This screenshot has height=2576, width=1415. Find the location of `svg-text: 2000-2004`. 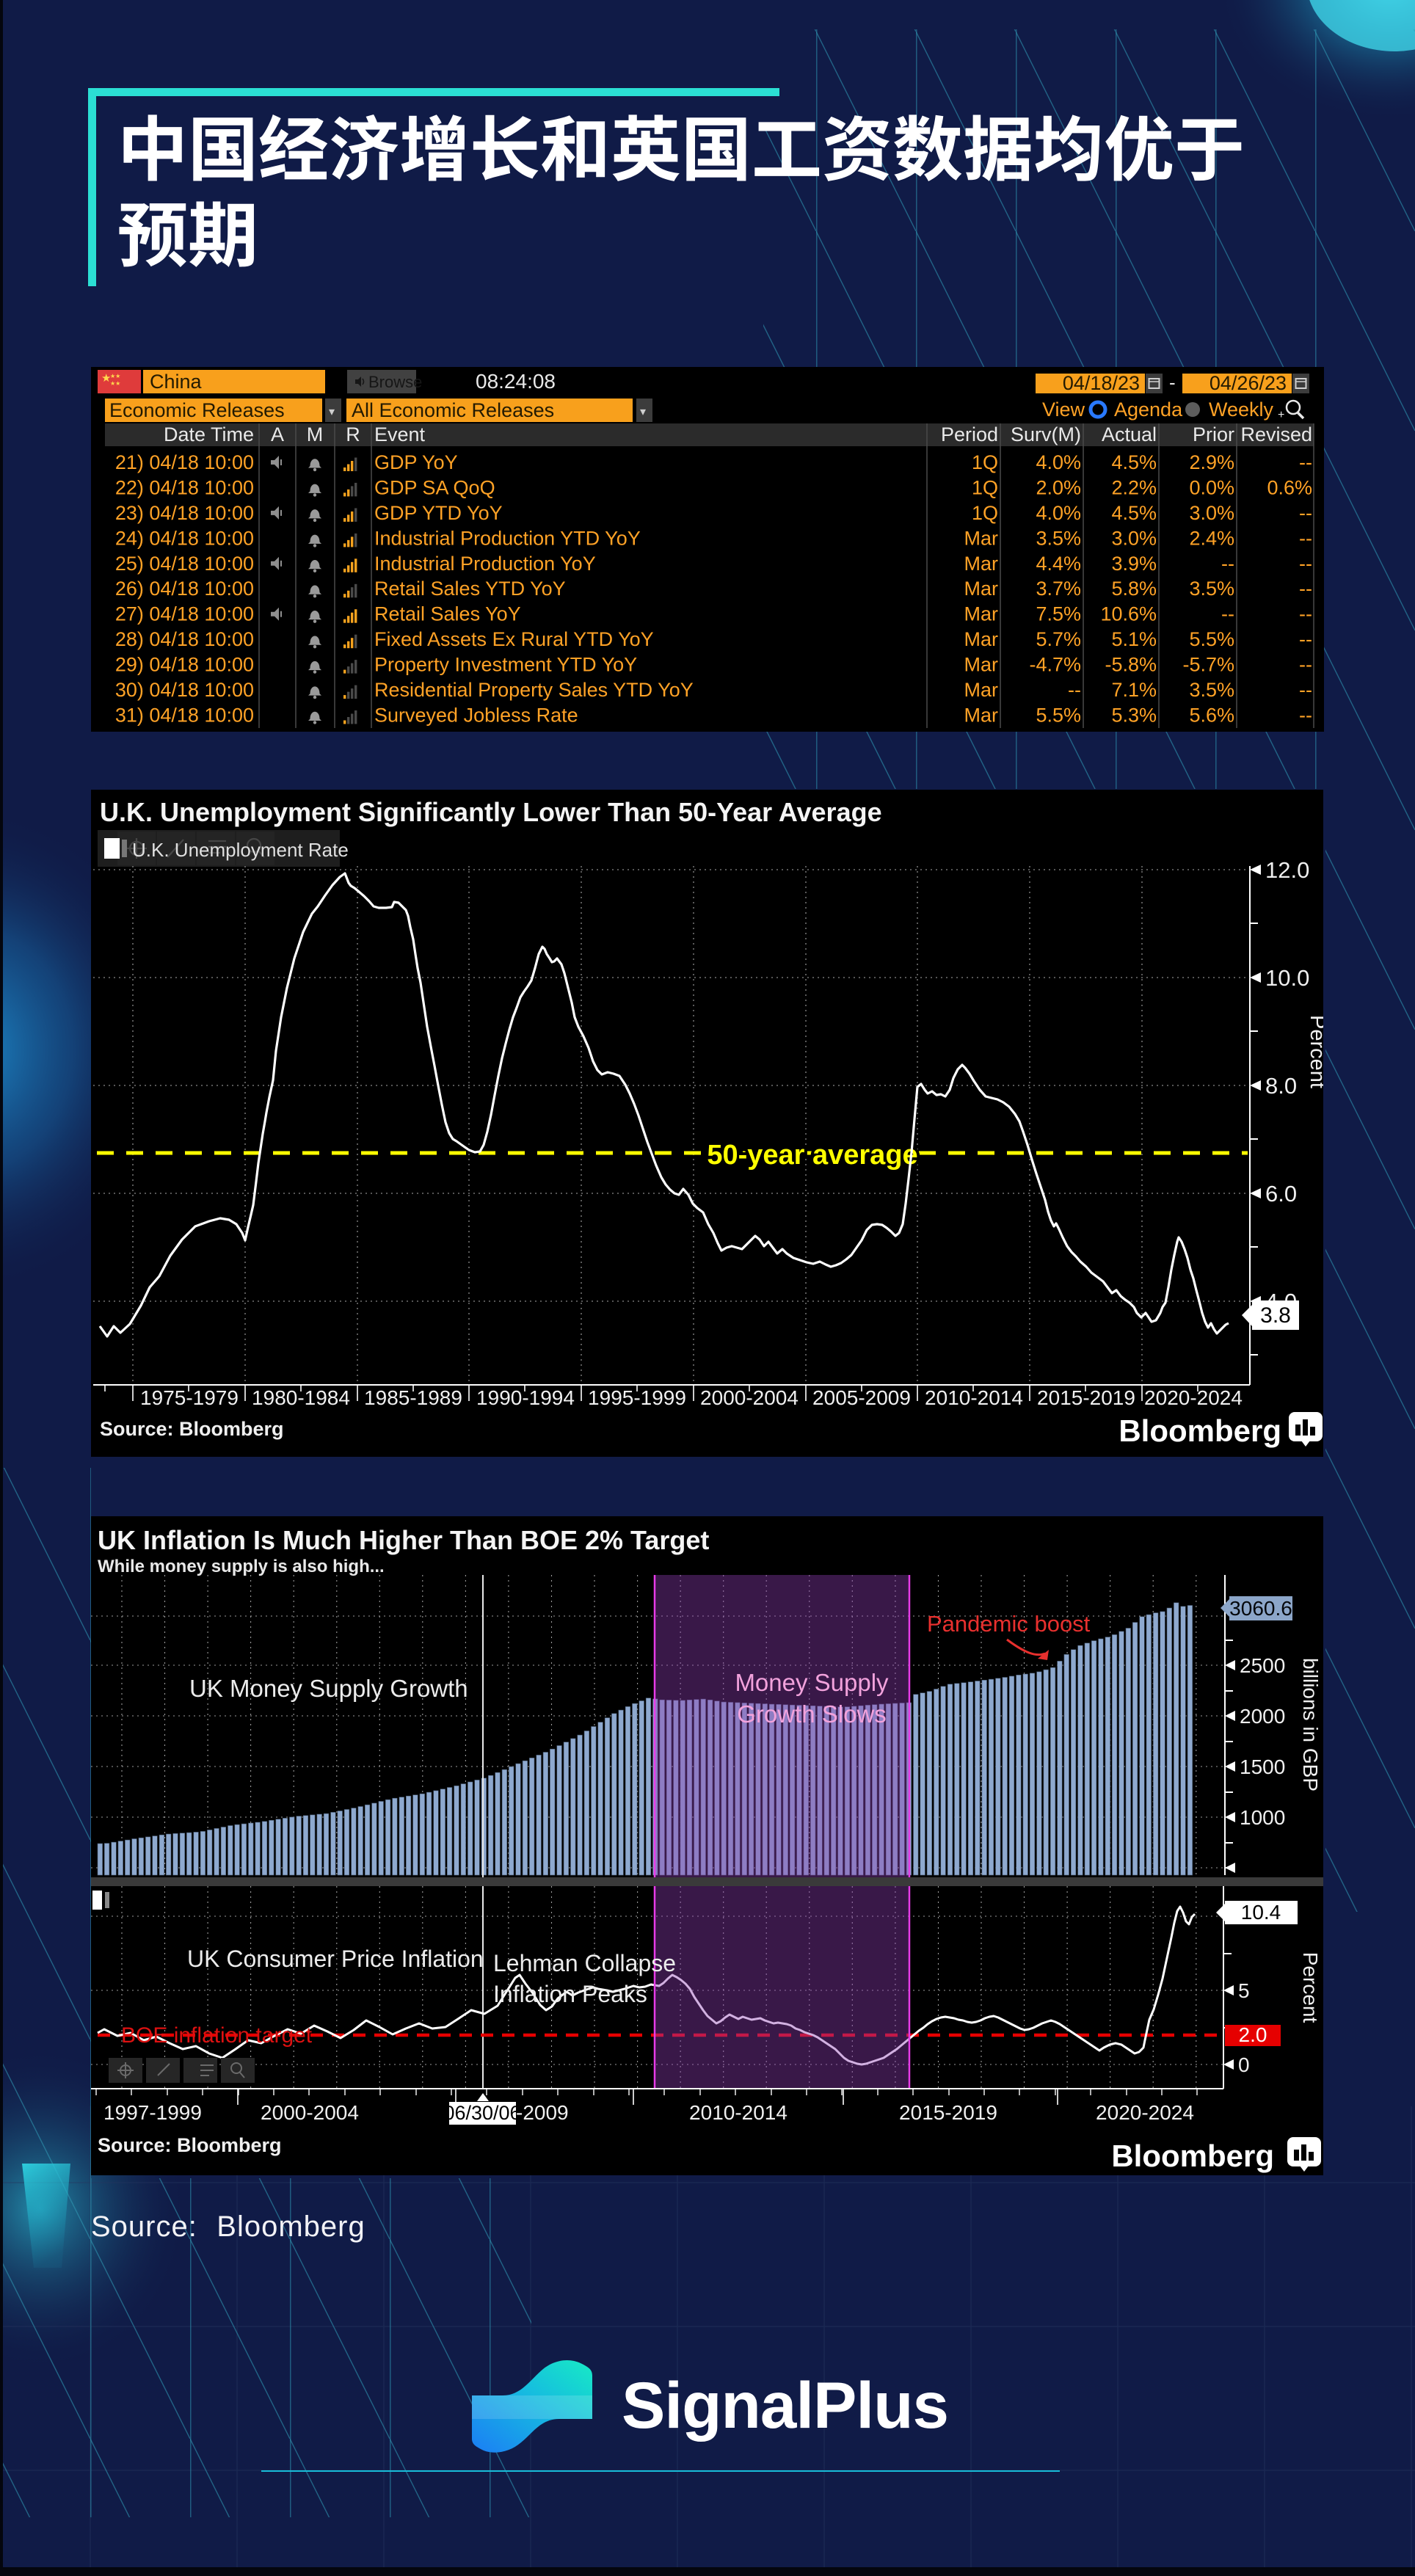

svg-text: 2000-2004 is located at coordinates (310, 2112).